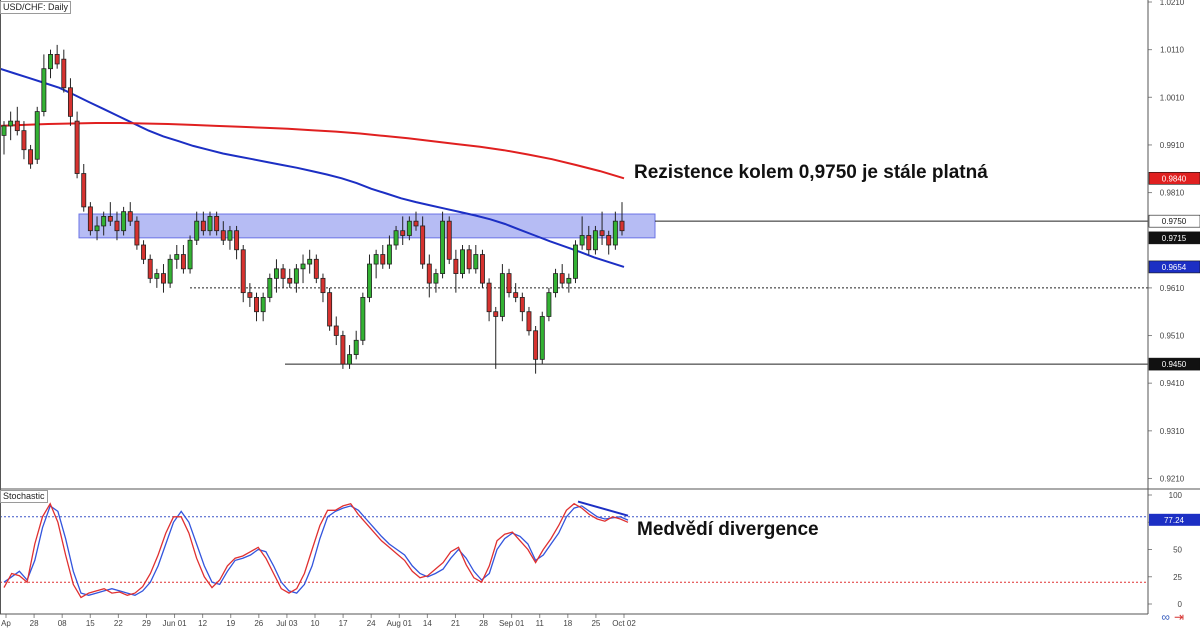 Image resolution: width=1200 pixels, height=628 pixels. I want to click on corner-icons: ∞⇥, so click(1174, 617).